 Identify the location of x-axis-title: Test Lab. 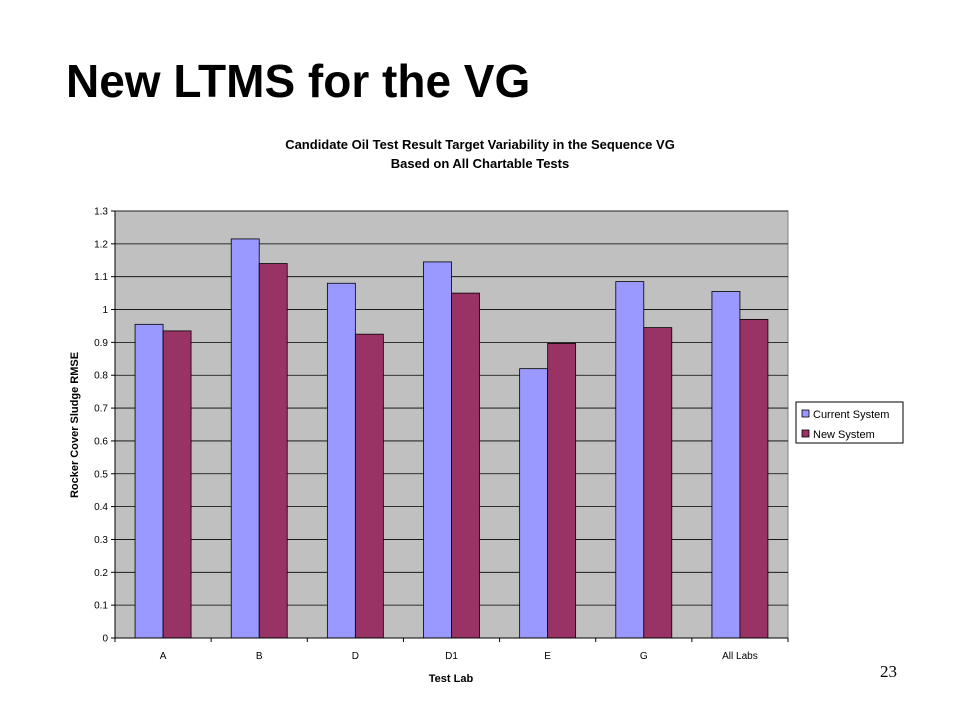
(451, 679).